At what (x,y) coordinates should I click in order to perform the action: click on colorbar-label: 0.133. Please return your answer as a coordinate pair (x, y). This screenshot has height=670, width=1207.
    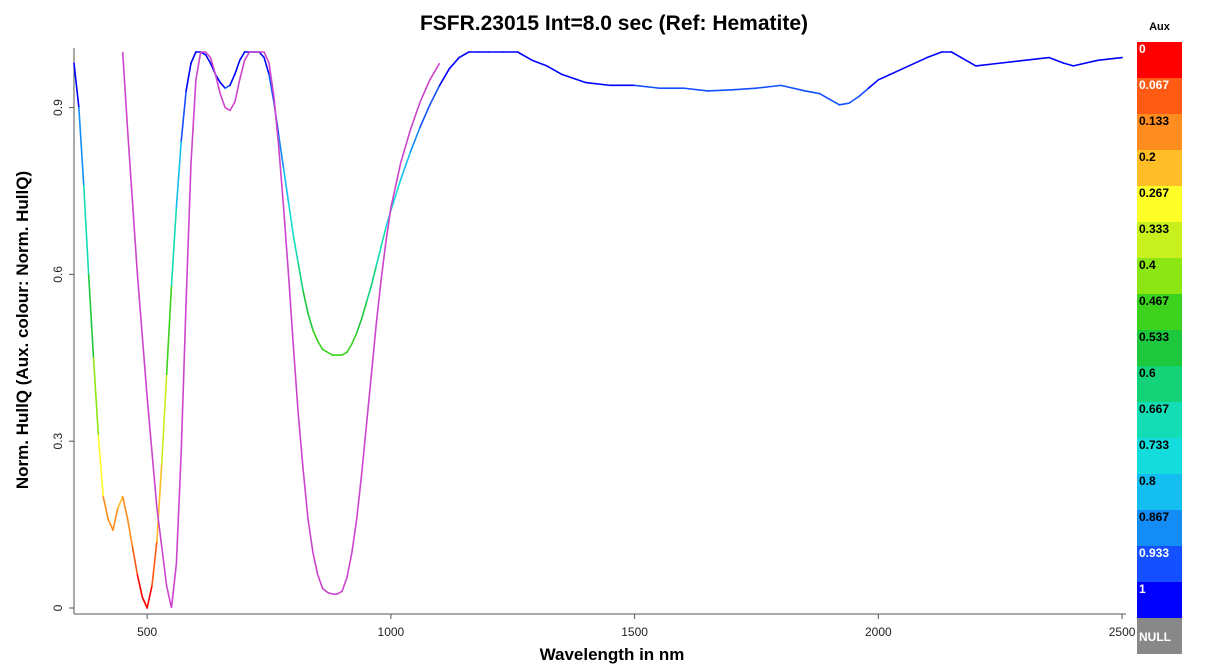
    Looking at the image, I should click on (1154, 121).